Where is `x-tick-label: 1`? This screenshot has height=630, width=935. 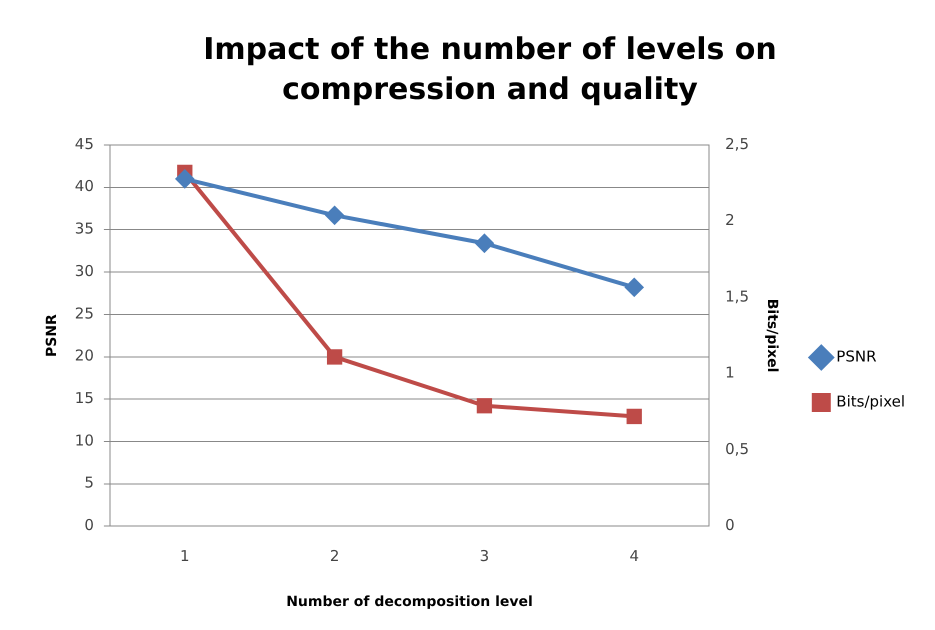 x-tick-label: 1 is located at coordinates (185, 556).